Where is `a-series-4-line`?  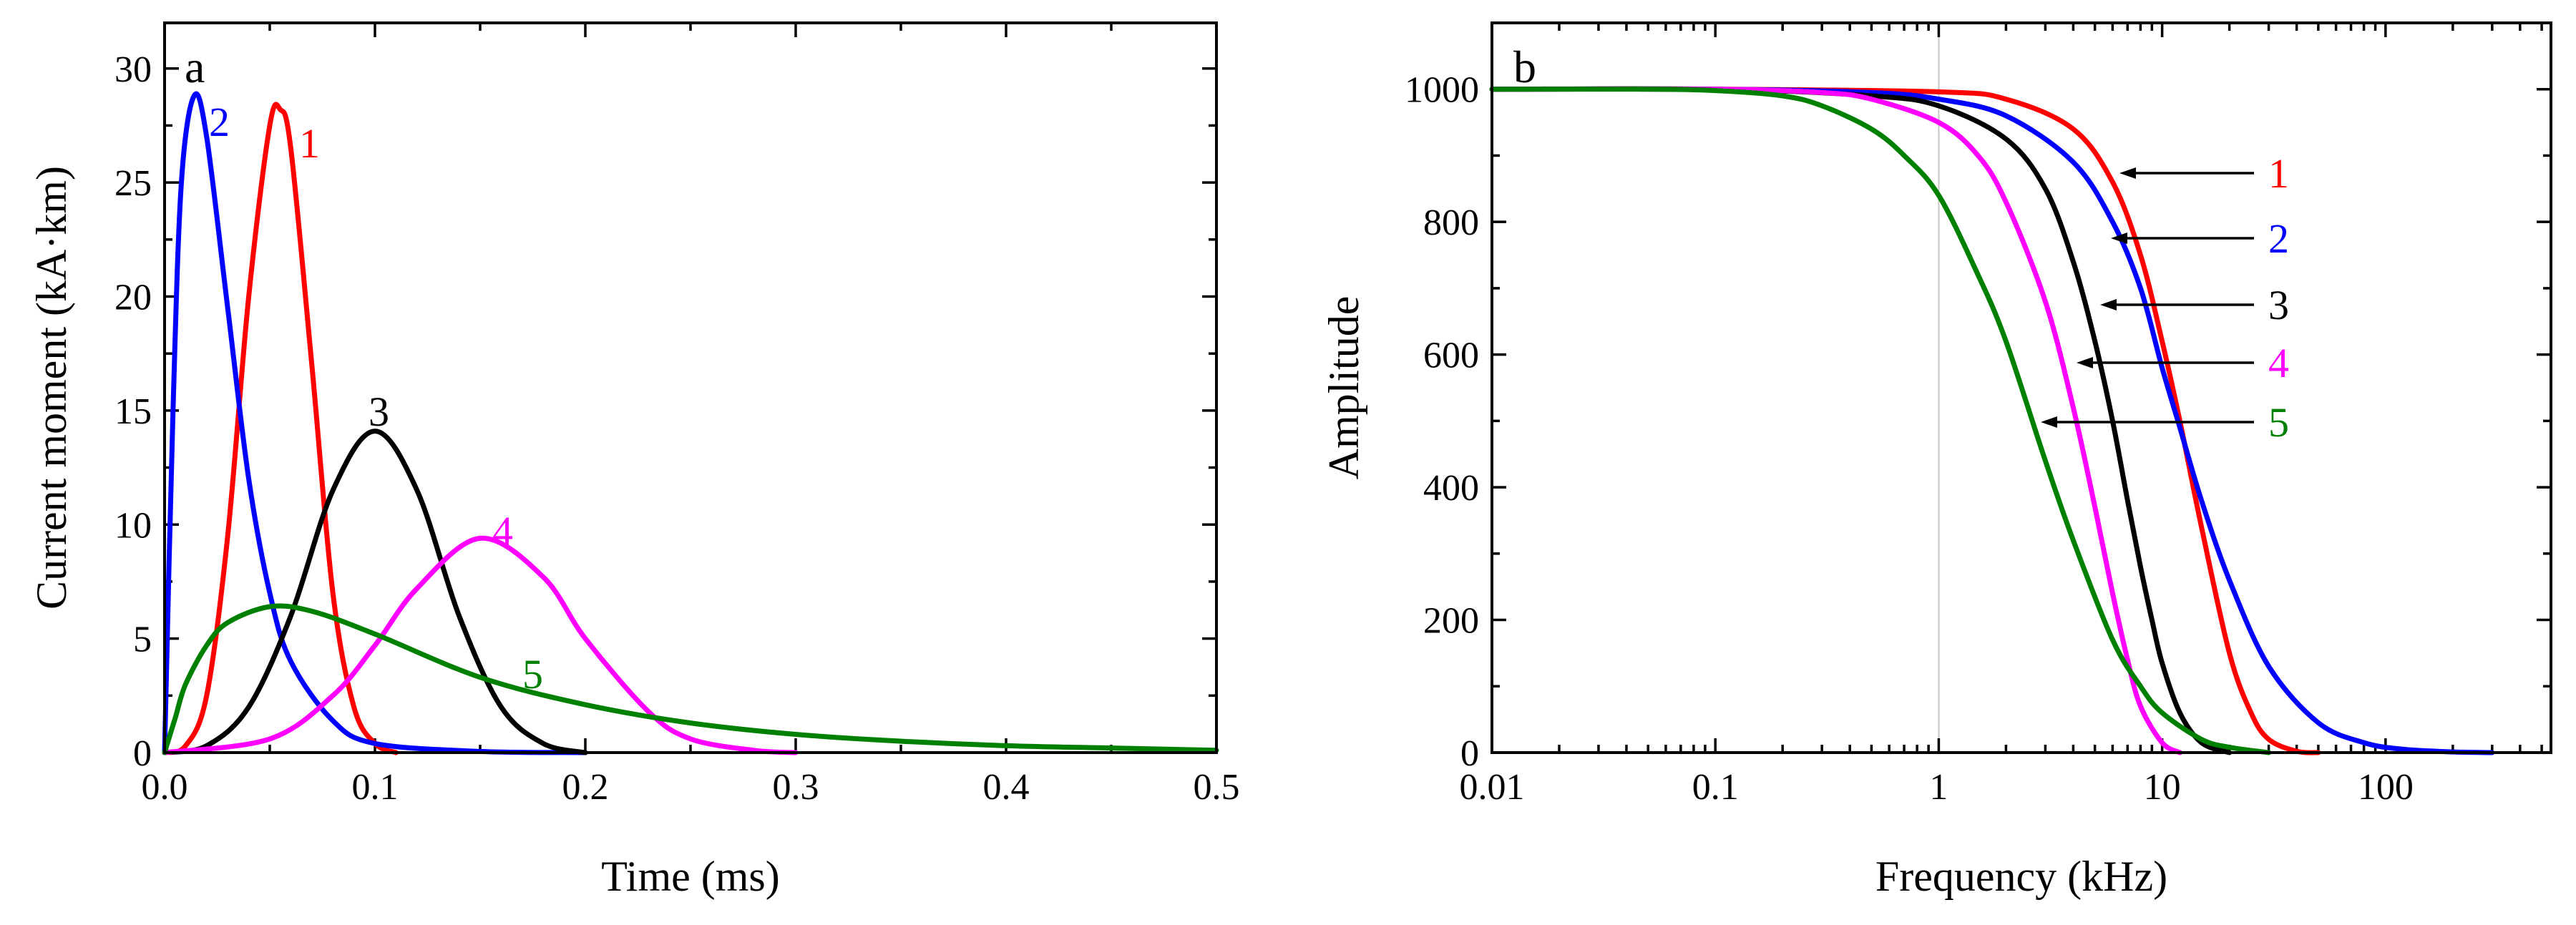
a-series-4-line is located at coordinates (480, 645).